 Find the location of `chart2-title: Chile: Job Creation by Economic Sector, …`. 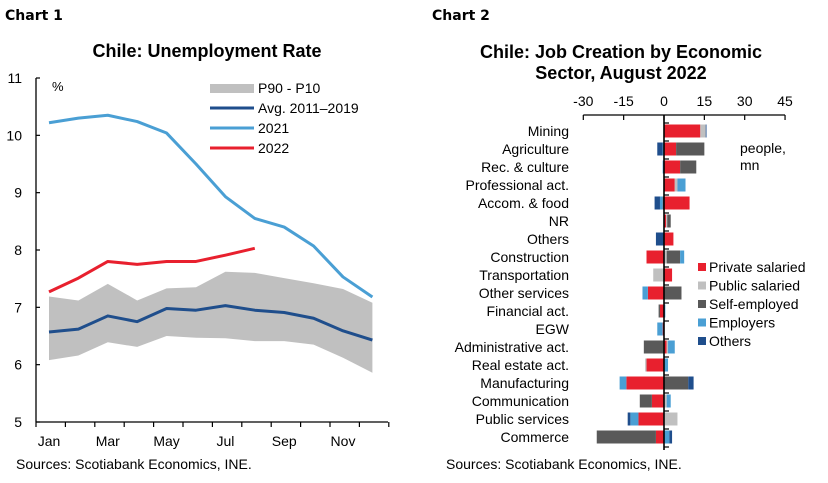

chart2-title: Chile: Job Creation by Economic Sector, … is located at coordinates (621, 63).